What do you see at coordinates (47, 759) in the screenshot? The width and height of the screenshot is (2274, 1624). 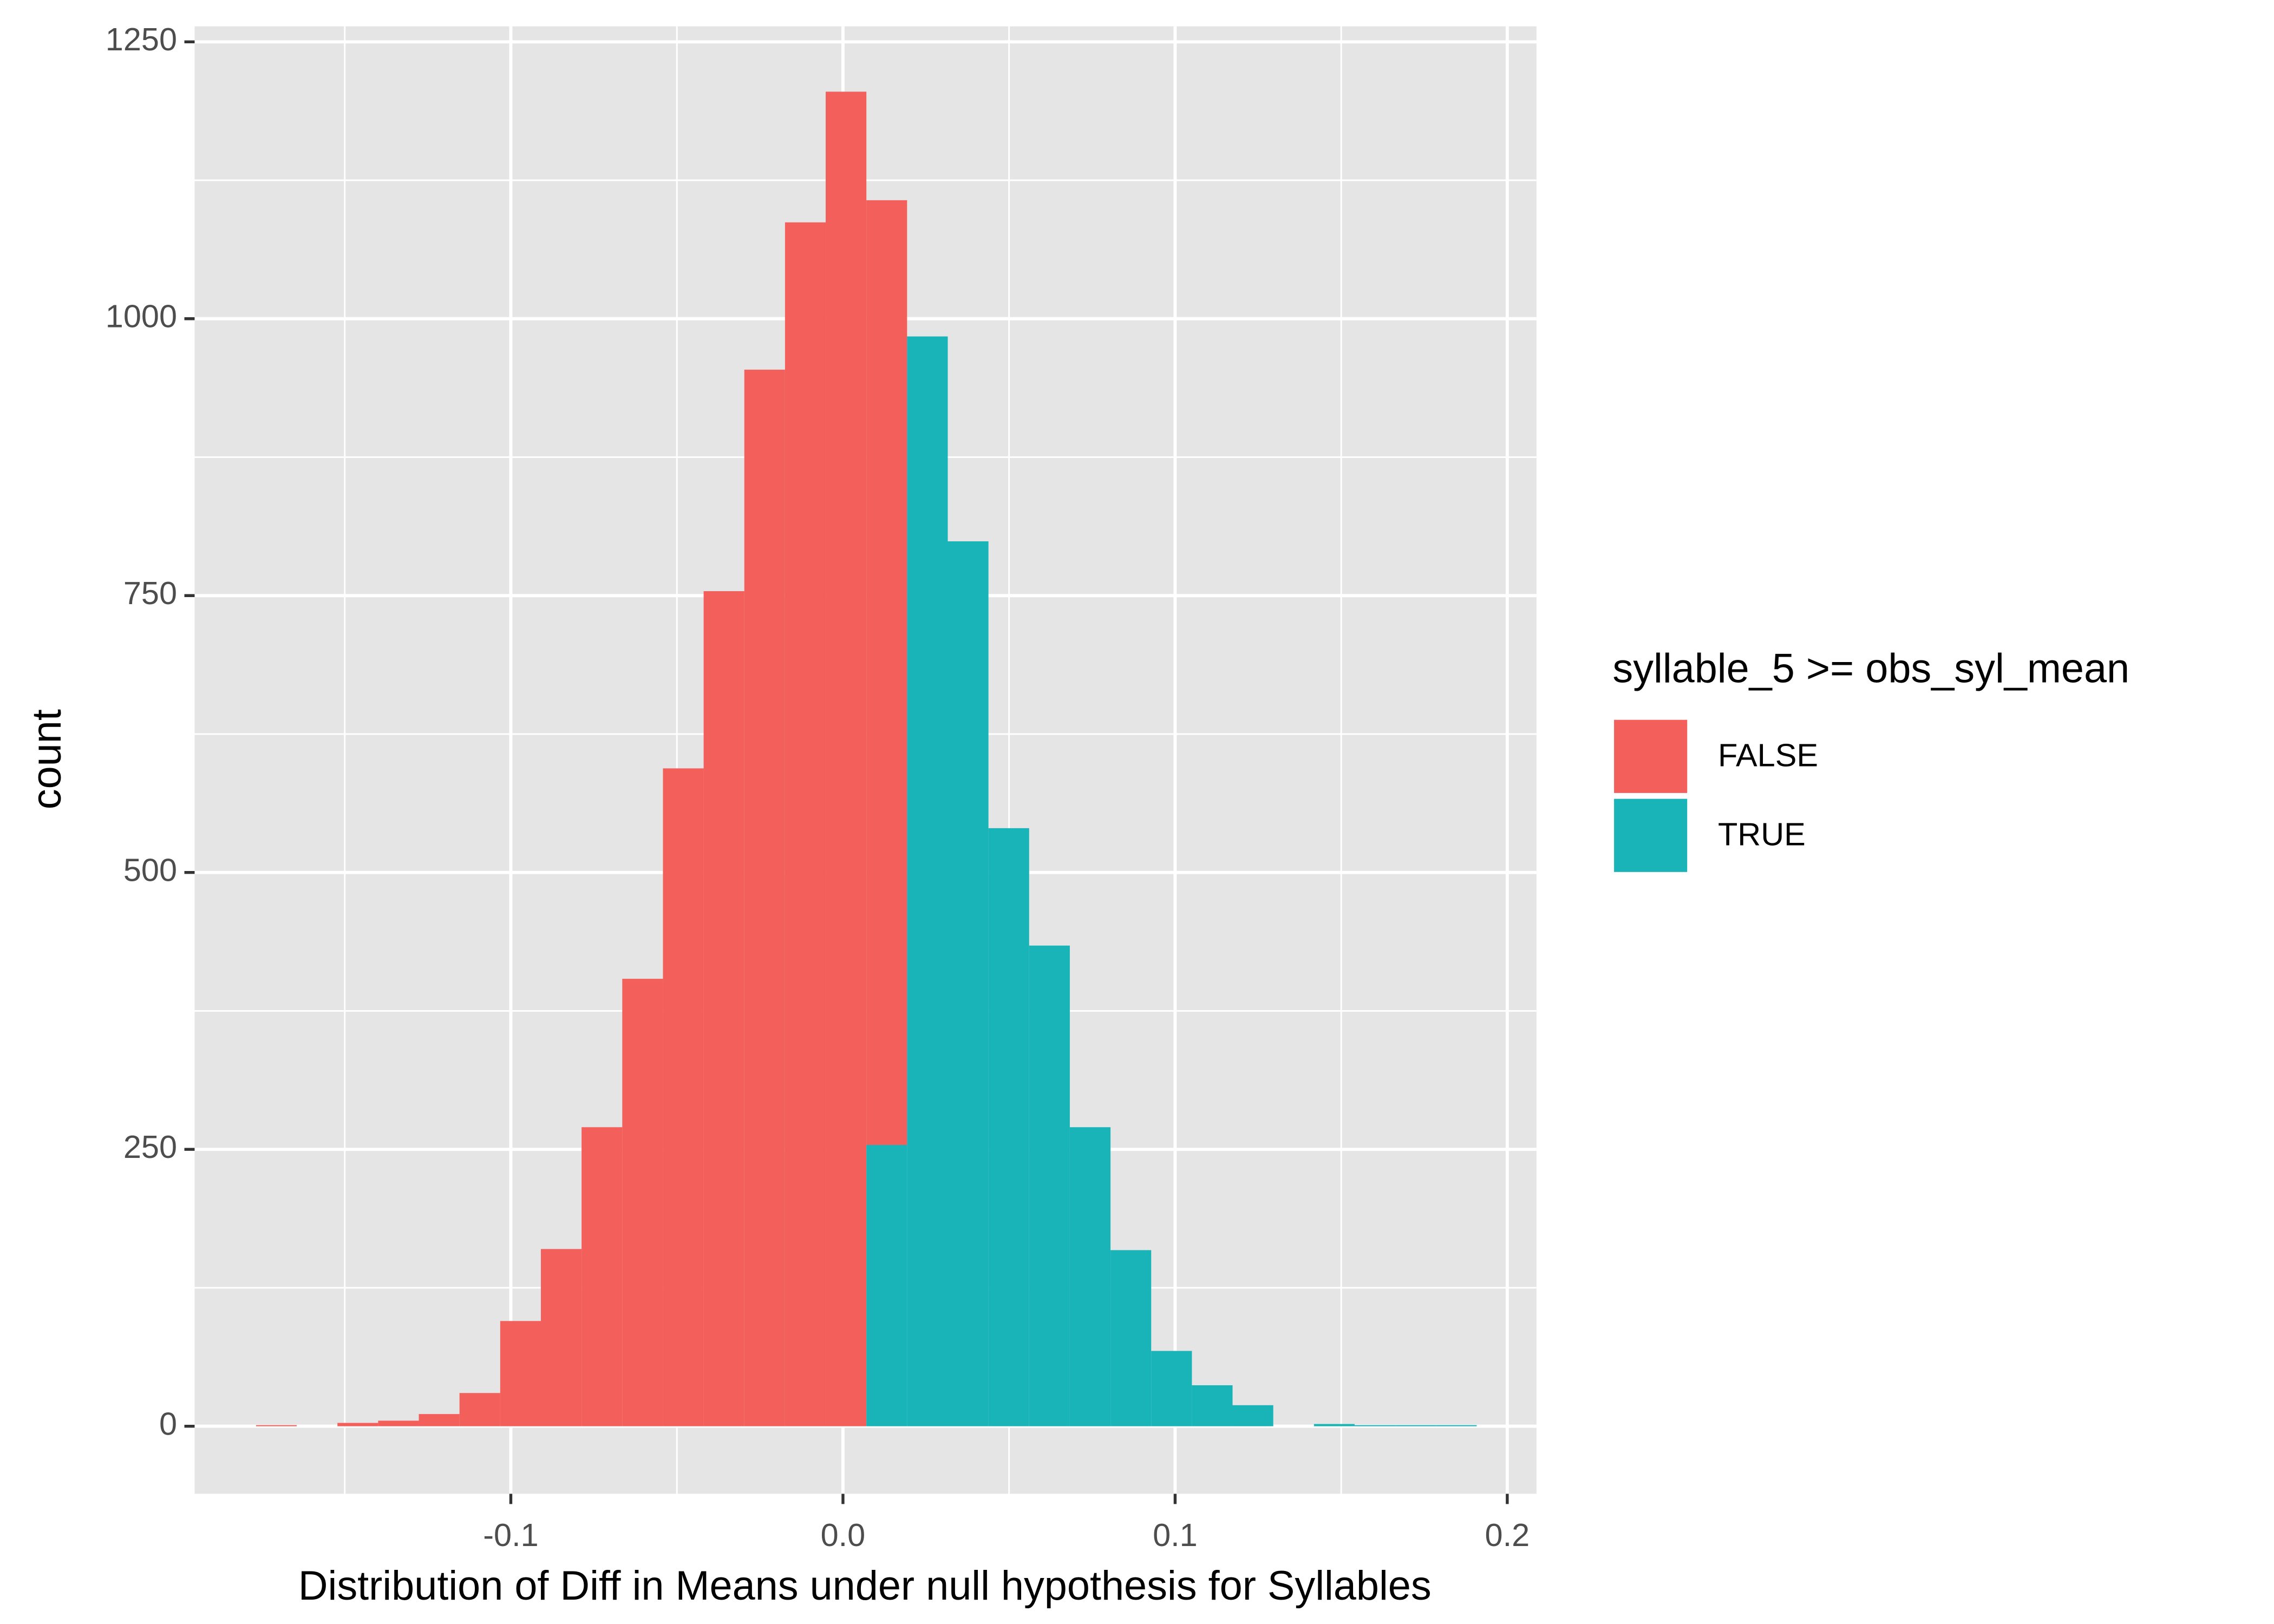 I see `y-axis-title: count` at bounding box center [47, 759].